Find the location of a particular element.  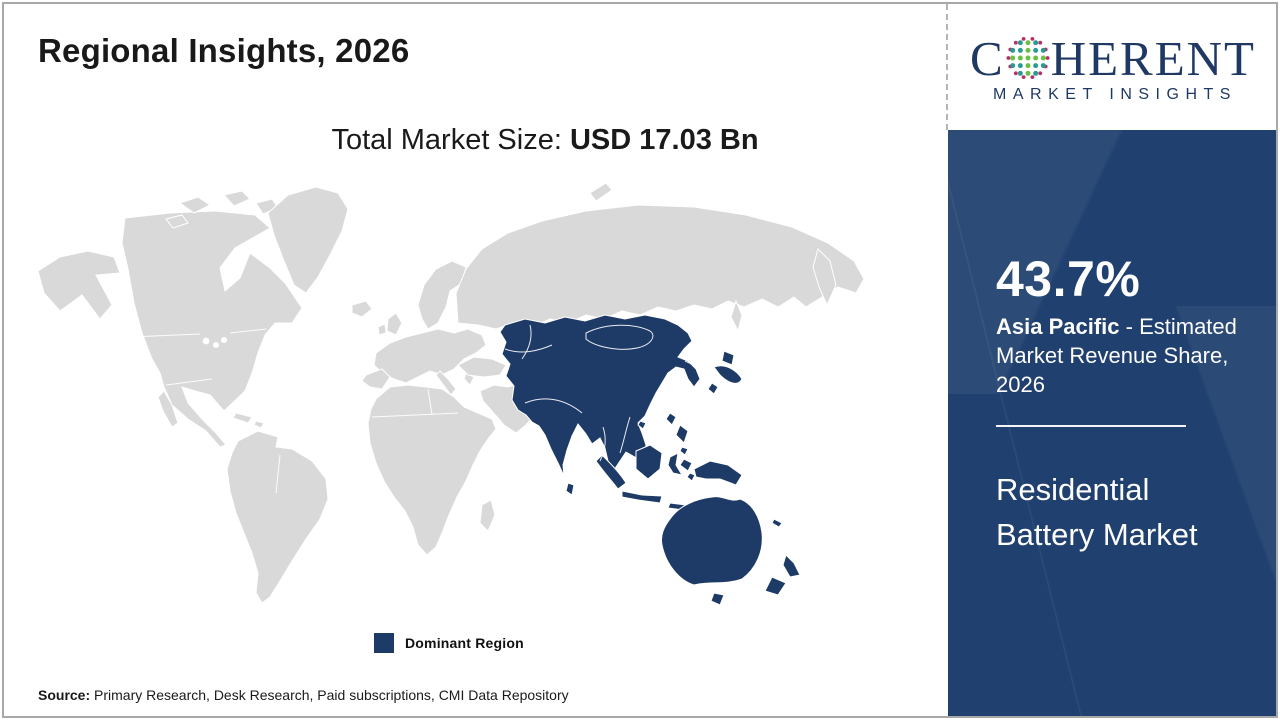

panel-divider is located at coordinates (1091, 426).